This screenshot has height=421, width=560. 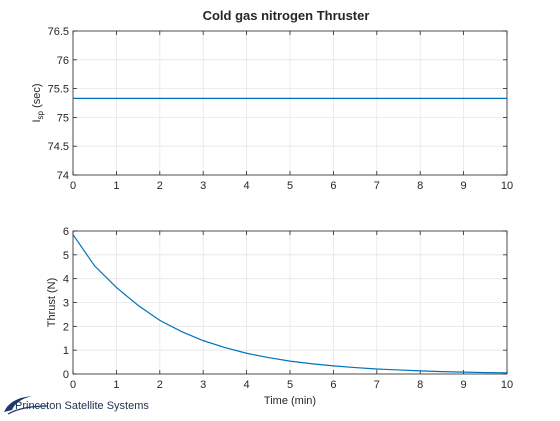 What do you see at coordinates (290, 186) in the screenshot?
I see `isp-xtick-label: 5` at bounding box center [290, 186].